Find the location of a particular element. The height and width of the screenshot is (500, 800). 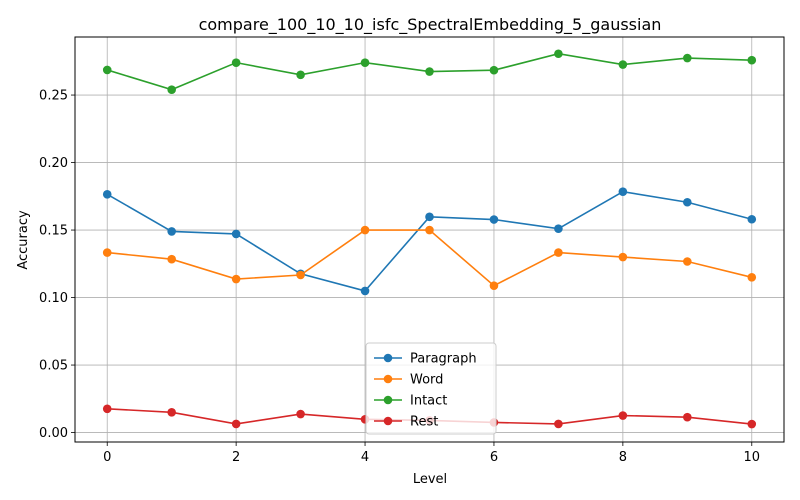

y-tick-label: 0.10 is located at coordinates (53, 298).